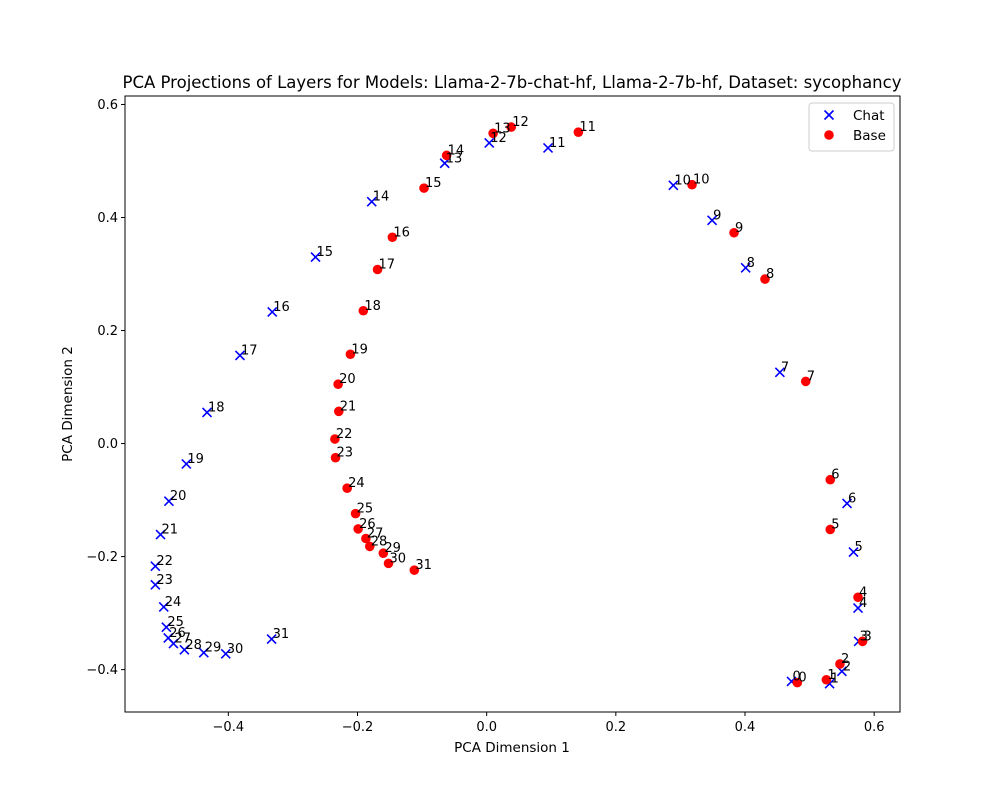  Describe the element at coordinates (829, 135) in the screenshot. I see `legend-marker-base` at that location.